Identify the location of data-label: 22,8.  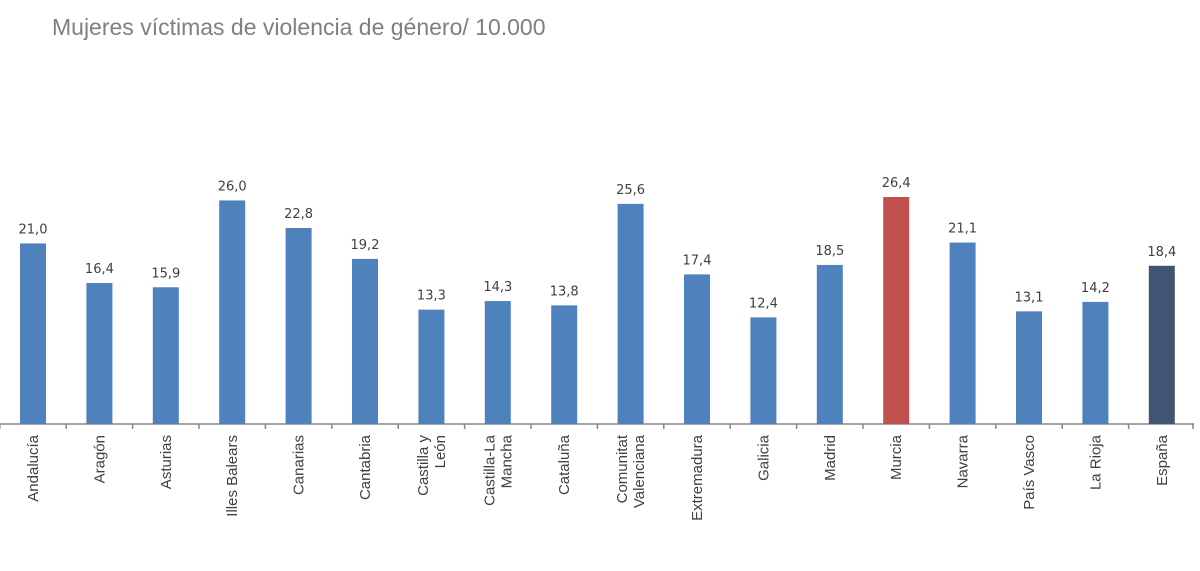
(298, 214).